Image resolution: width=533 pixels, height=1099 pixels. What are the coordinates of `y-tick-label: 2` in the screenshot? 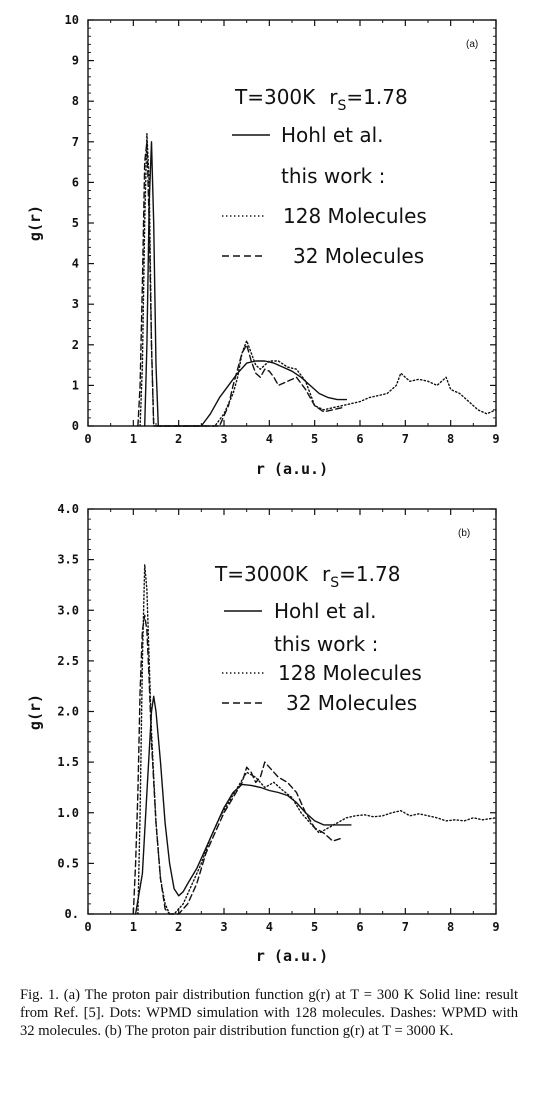 It's located at (75, 345).